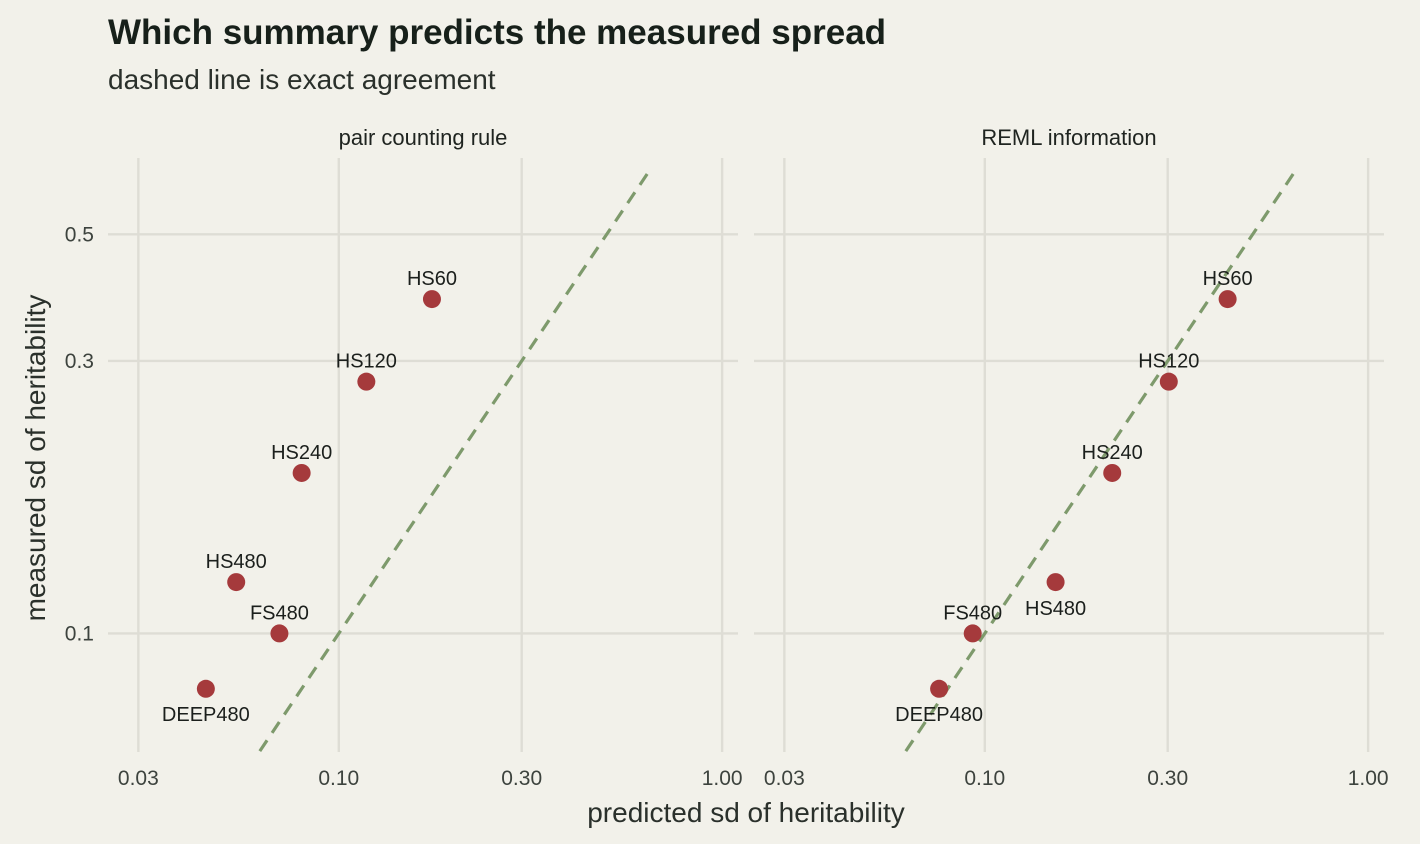 Image resolution: width=1420 pixels, height=844 pixels. Describe the element at coordinates (302, 79) in the screenshot. I see `chart-subtitle: dashed line is exact agreement` at that location.